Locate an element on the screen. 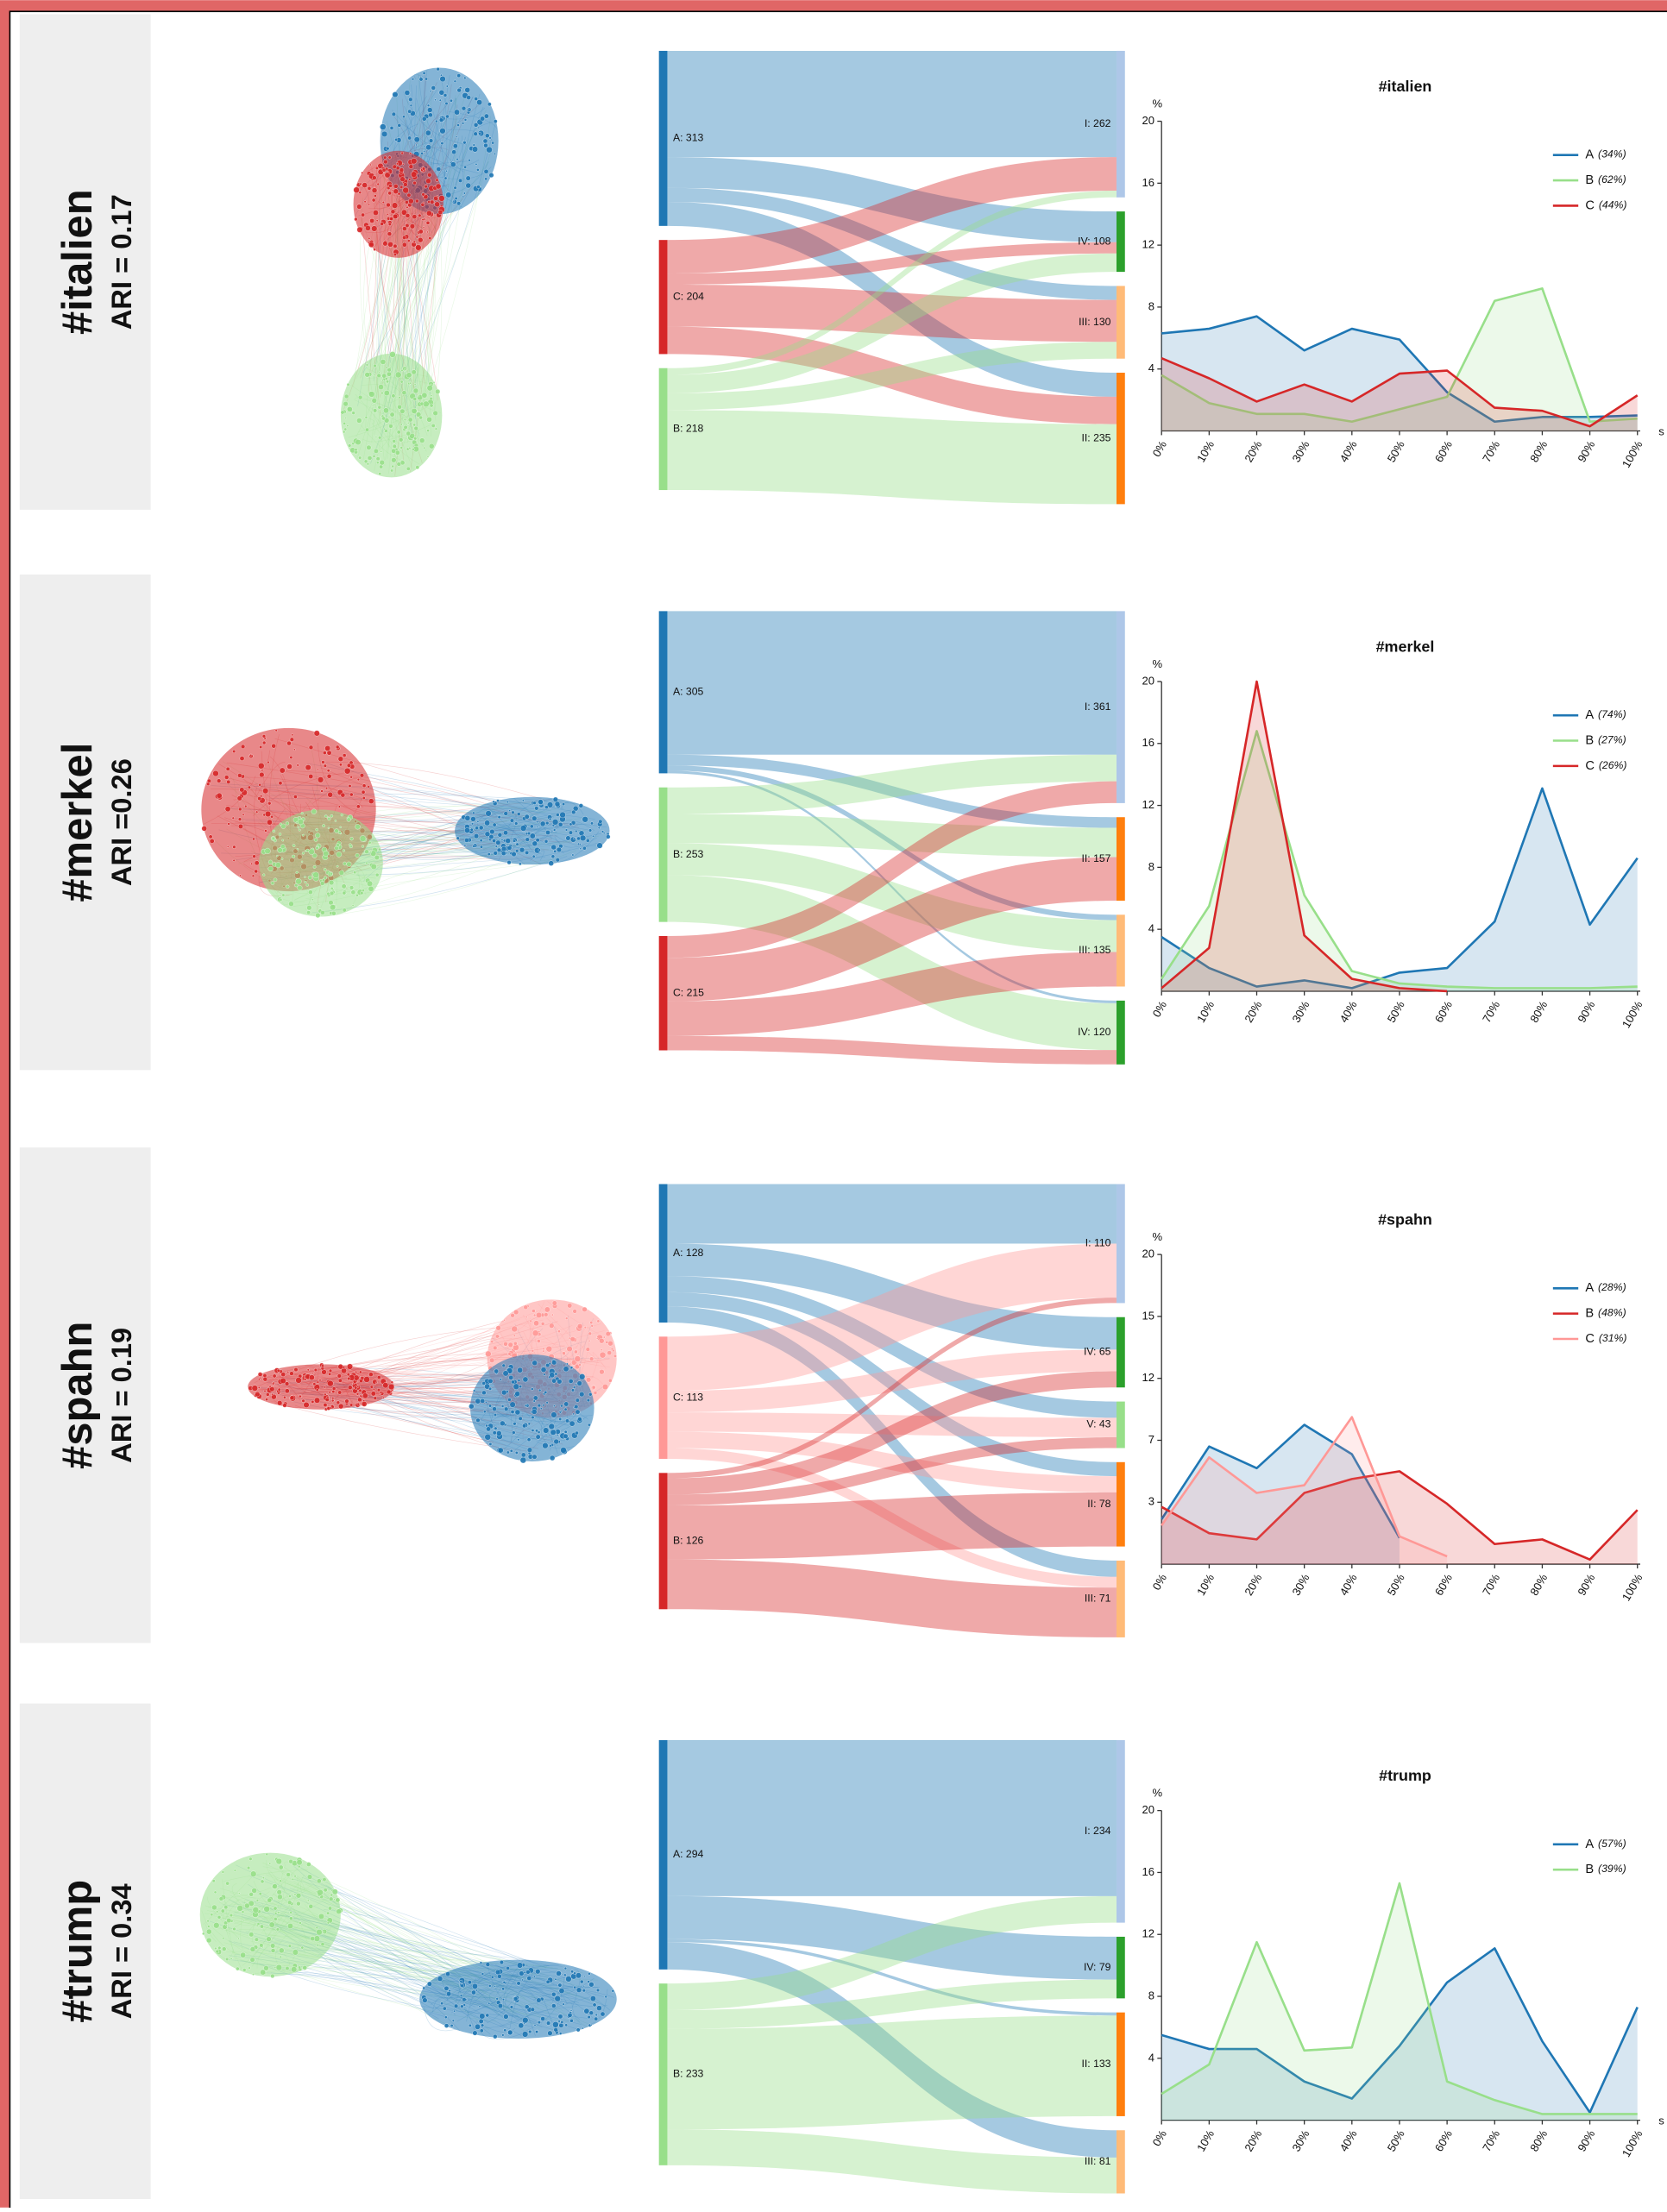 The width and height of the screenshot is (1667, 2212). legend-name: A is located at coordinates (1589, 155).